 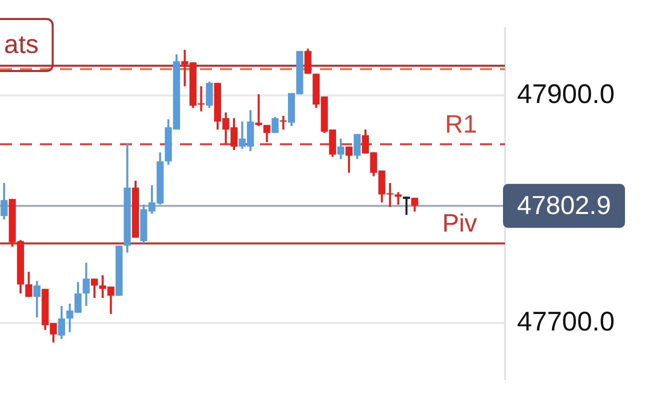 What do you see at coordinates (564, 205) in the screenshot?
I see `ref-line-label: 47802.9` at bounding box center [564, 205].